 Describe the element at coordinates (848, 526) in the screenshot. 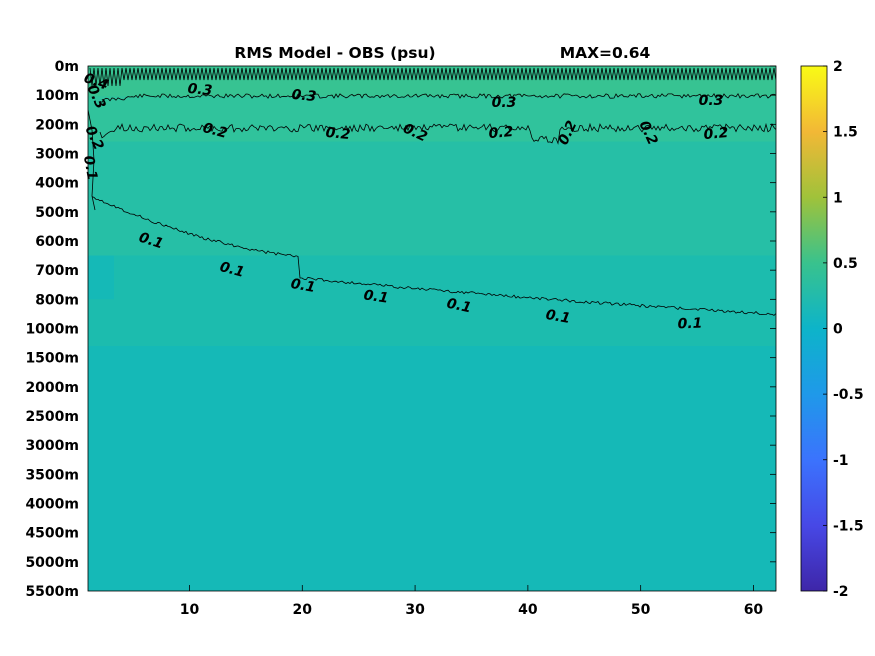

I see `colorbar-tick-label: -1.5` at that location.